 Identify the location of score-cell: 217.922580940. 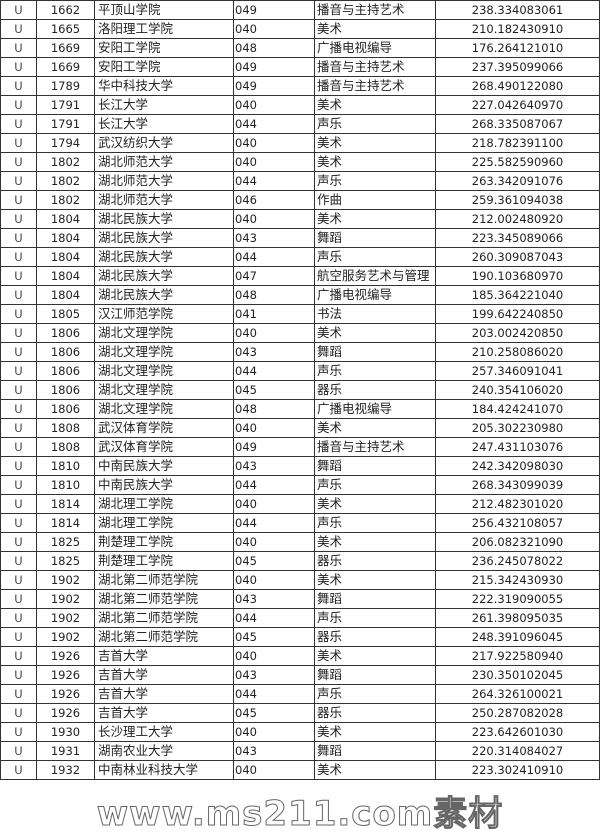
(517, 656).